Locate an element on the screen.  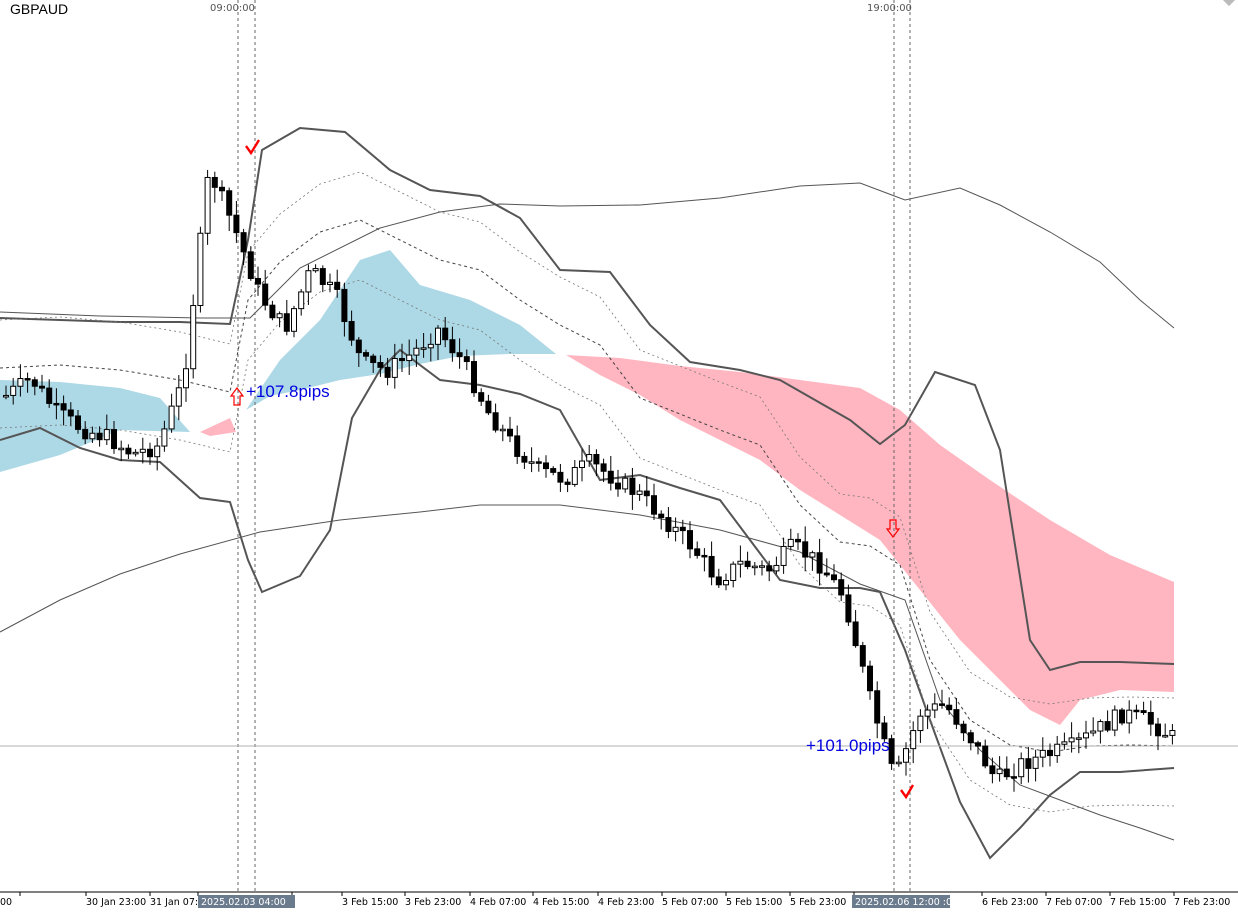
x-axis-badge-label: 2025.02.03 04:00 is located at coordinates (243, 902).